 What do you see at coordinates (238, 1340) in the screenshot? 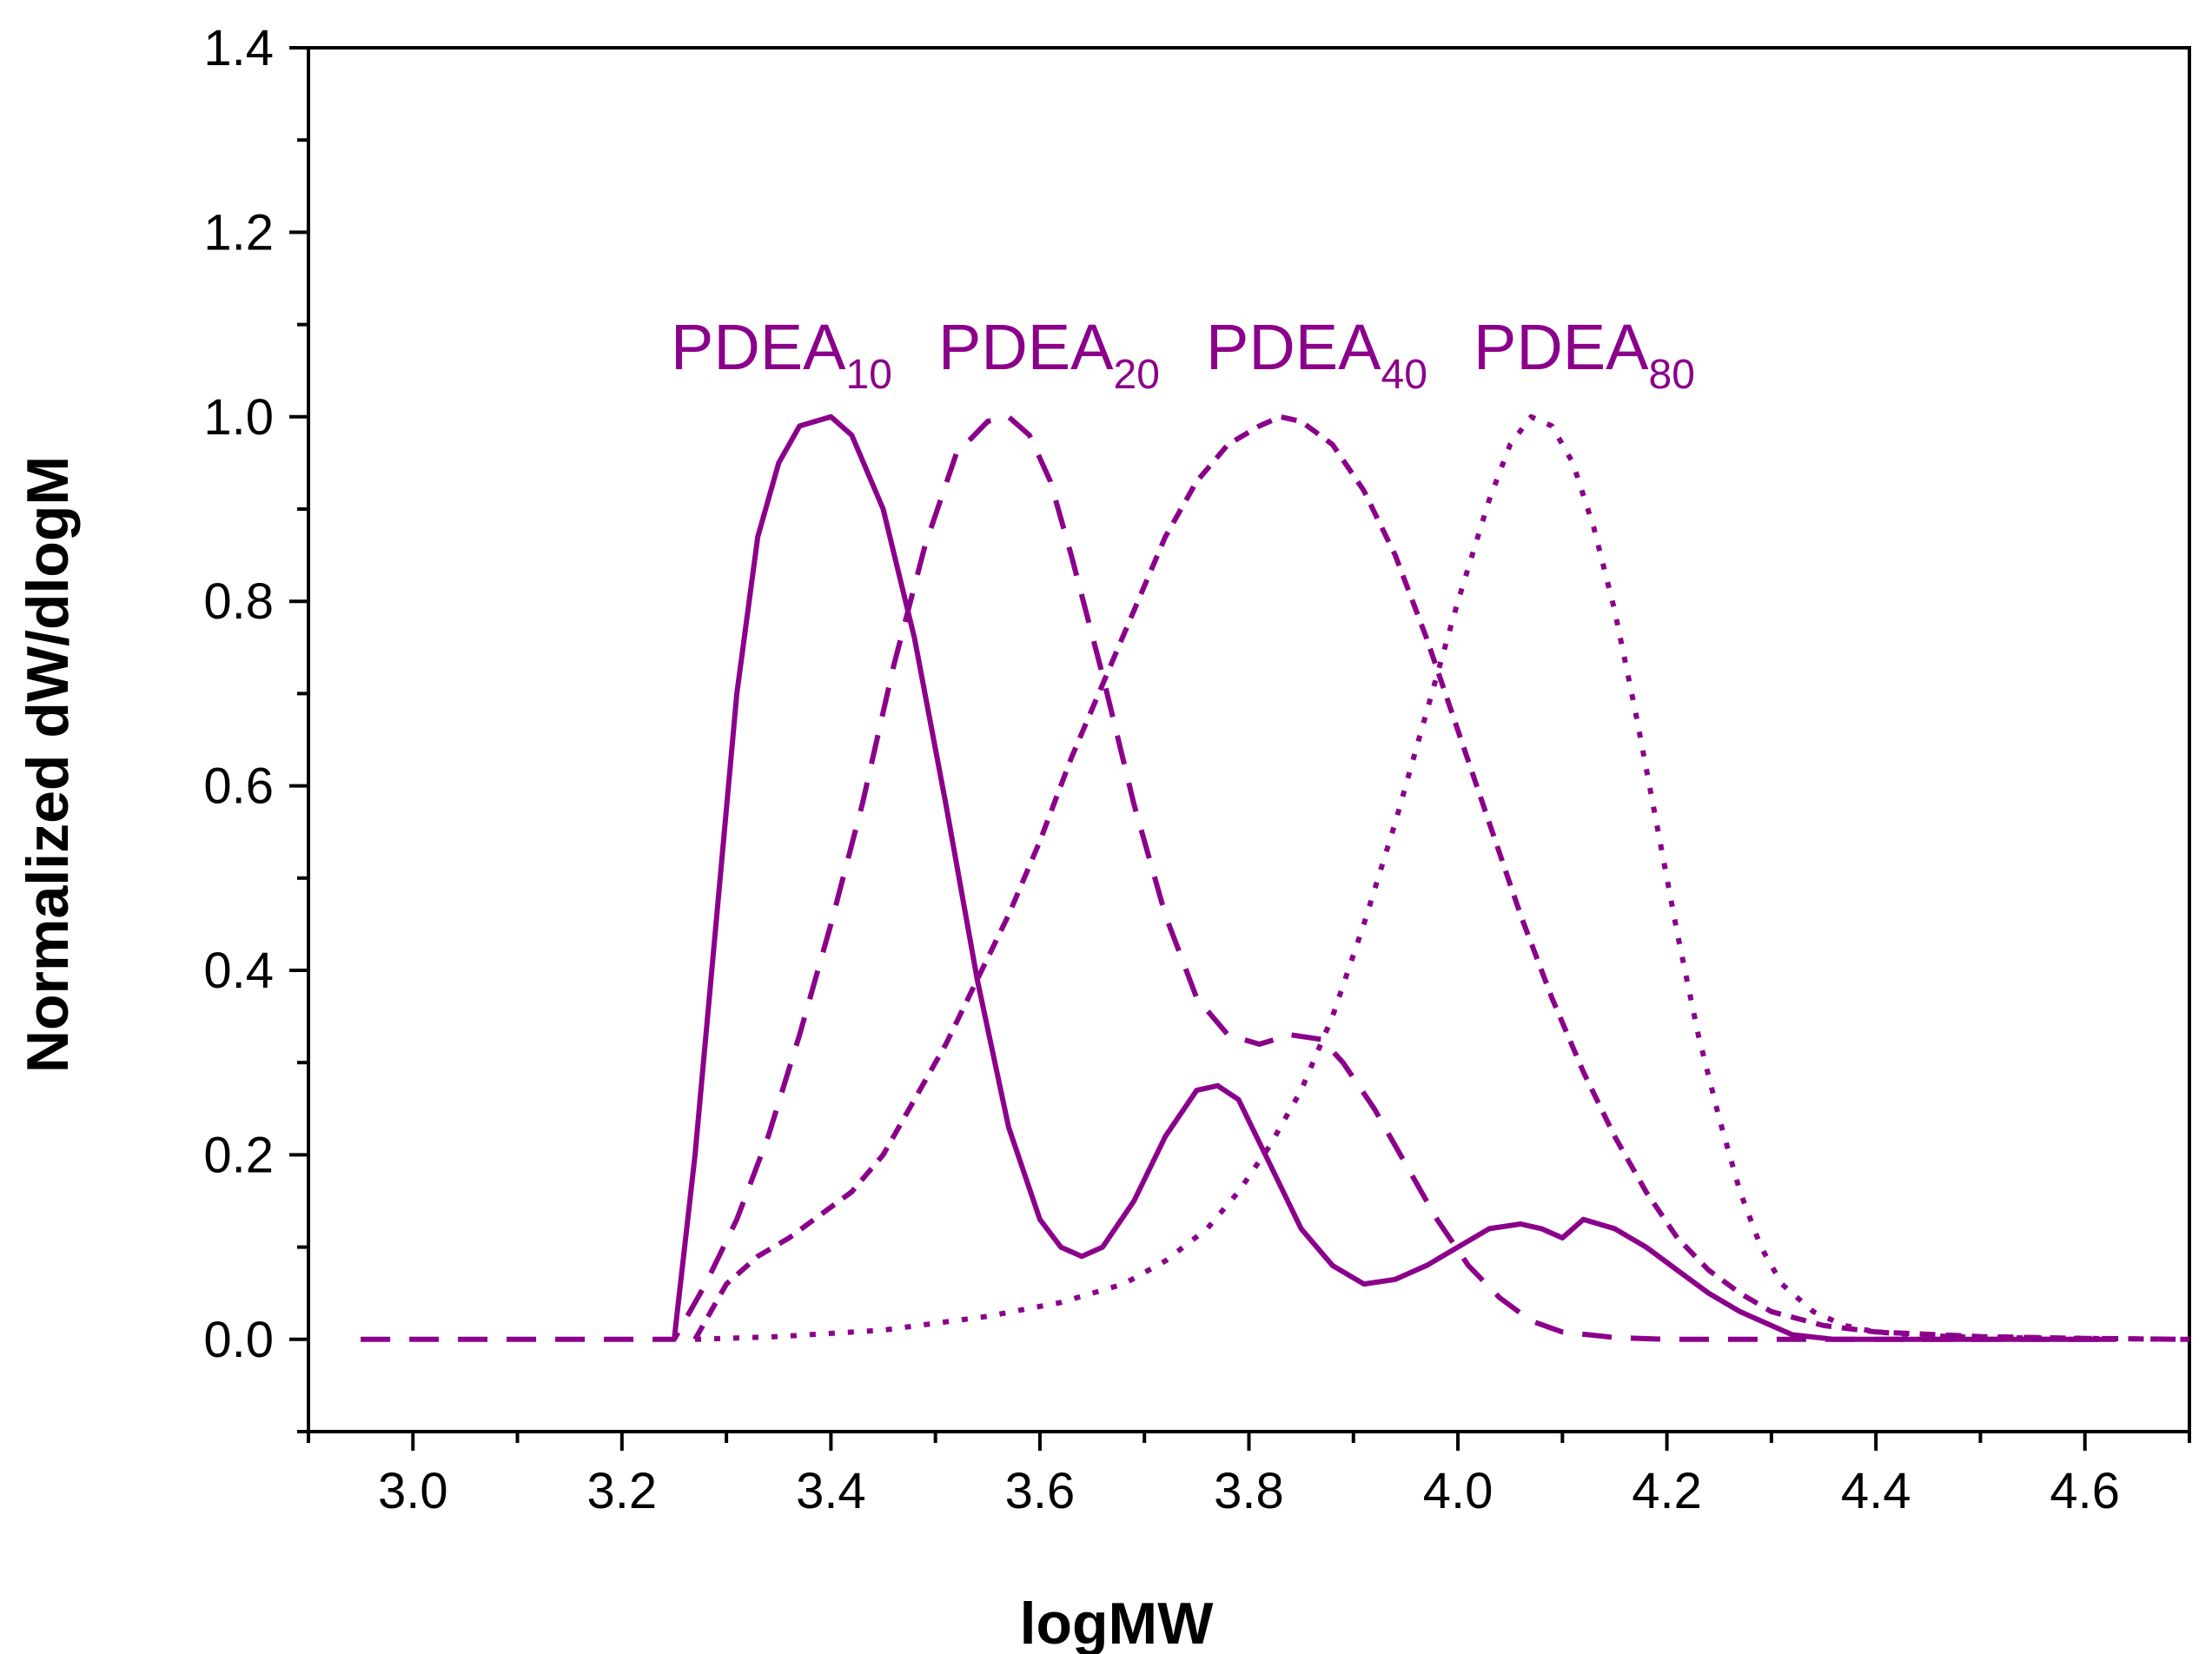
I see `y-tick-label: 0.0` at bounding box center [238, 1340].